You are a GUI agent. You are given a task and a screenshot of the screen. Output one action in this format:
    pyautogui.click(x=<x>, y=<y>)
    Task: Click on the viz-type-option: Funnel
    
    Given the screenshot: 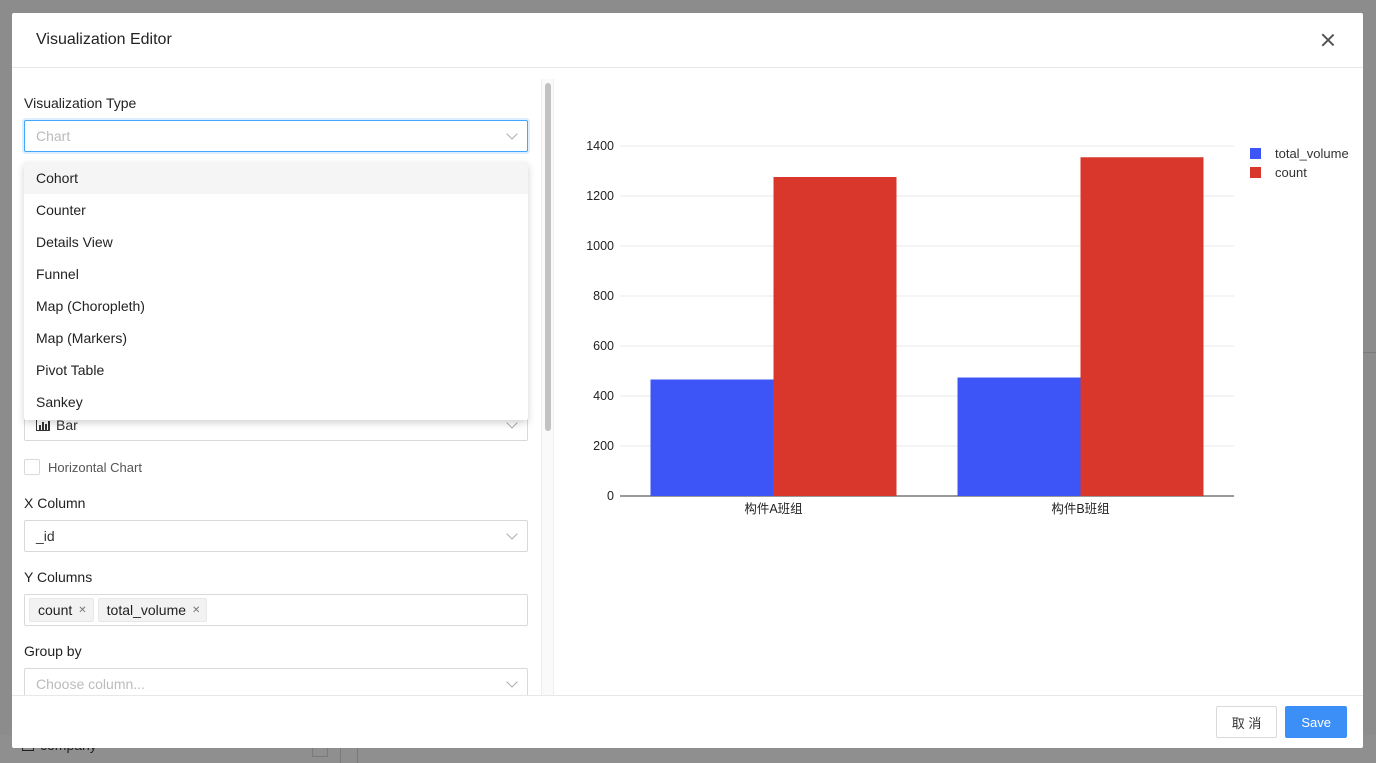 What is the action you would take?
    pyautogui.click(x=57, y=274)
    